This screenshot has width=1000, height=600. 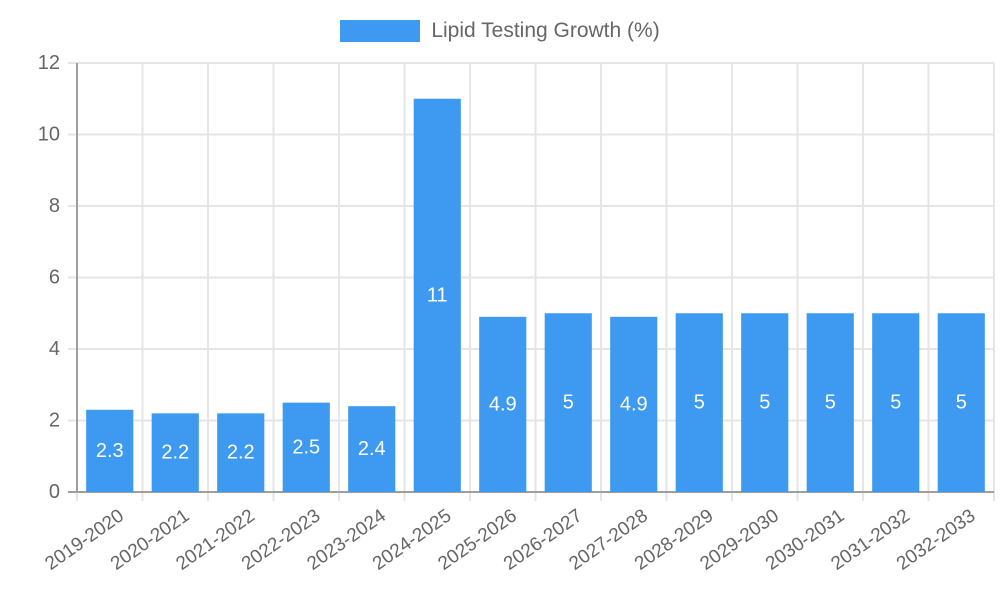 I want to click on legend-label: Lipid Testing Growth (%), so click(x=545, y=30).